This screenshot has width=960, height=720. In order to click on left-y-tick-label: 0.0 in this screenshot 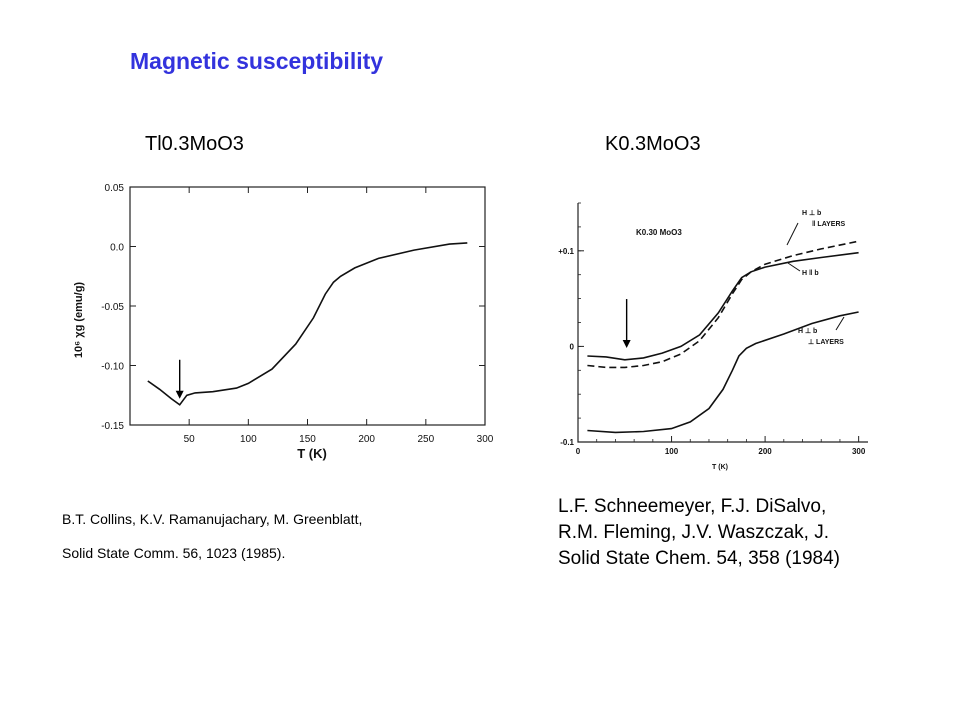, I will do `click(117, 248)`.